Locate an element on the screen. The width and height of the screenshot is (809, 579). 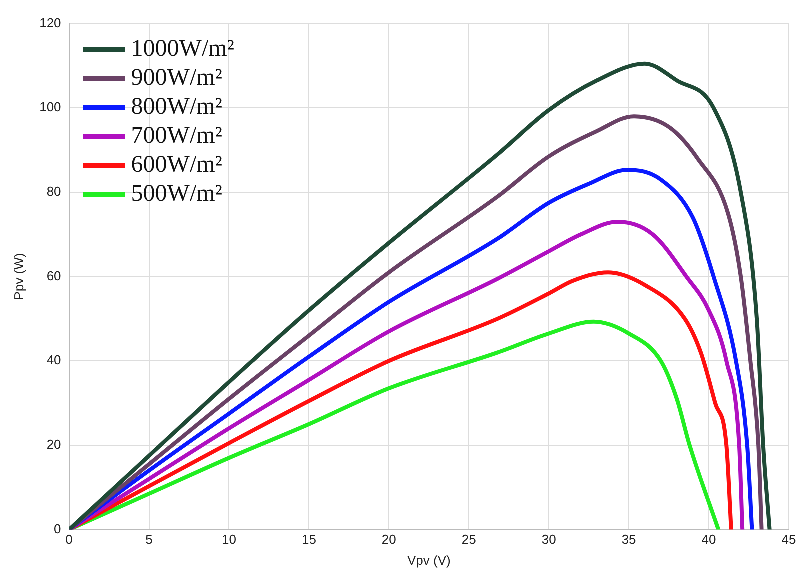
y-tick-label: 20 is located at coordinates (54, 444).